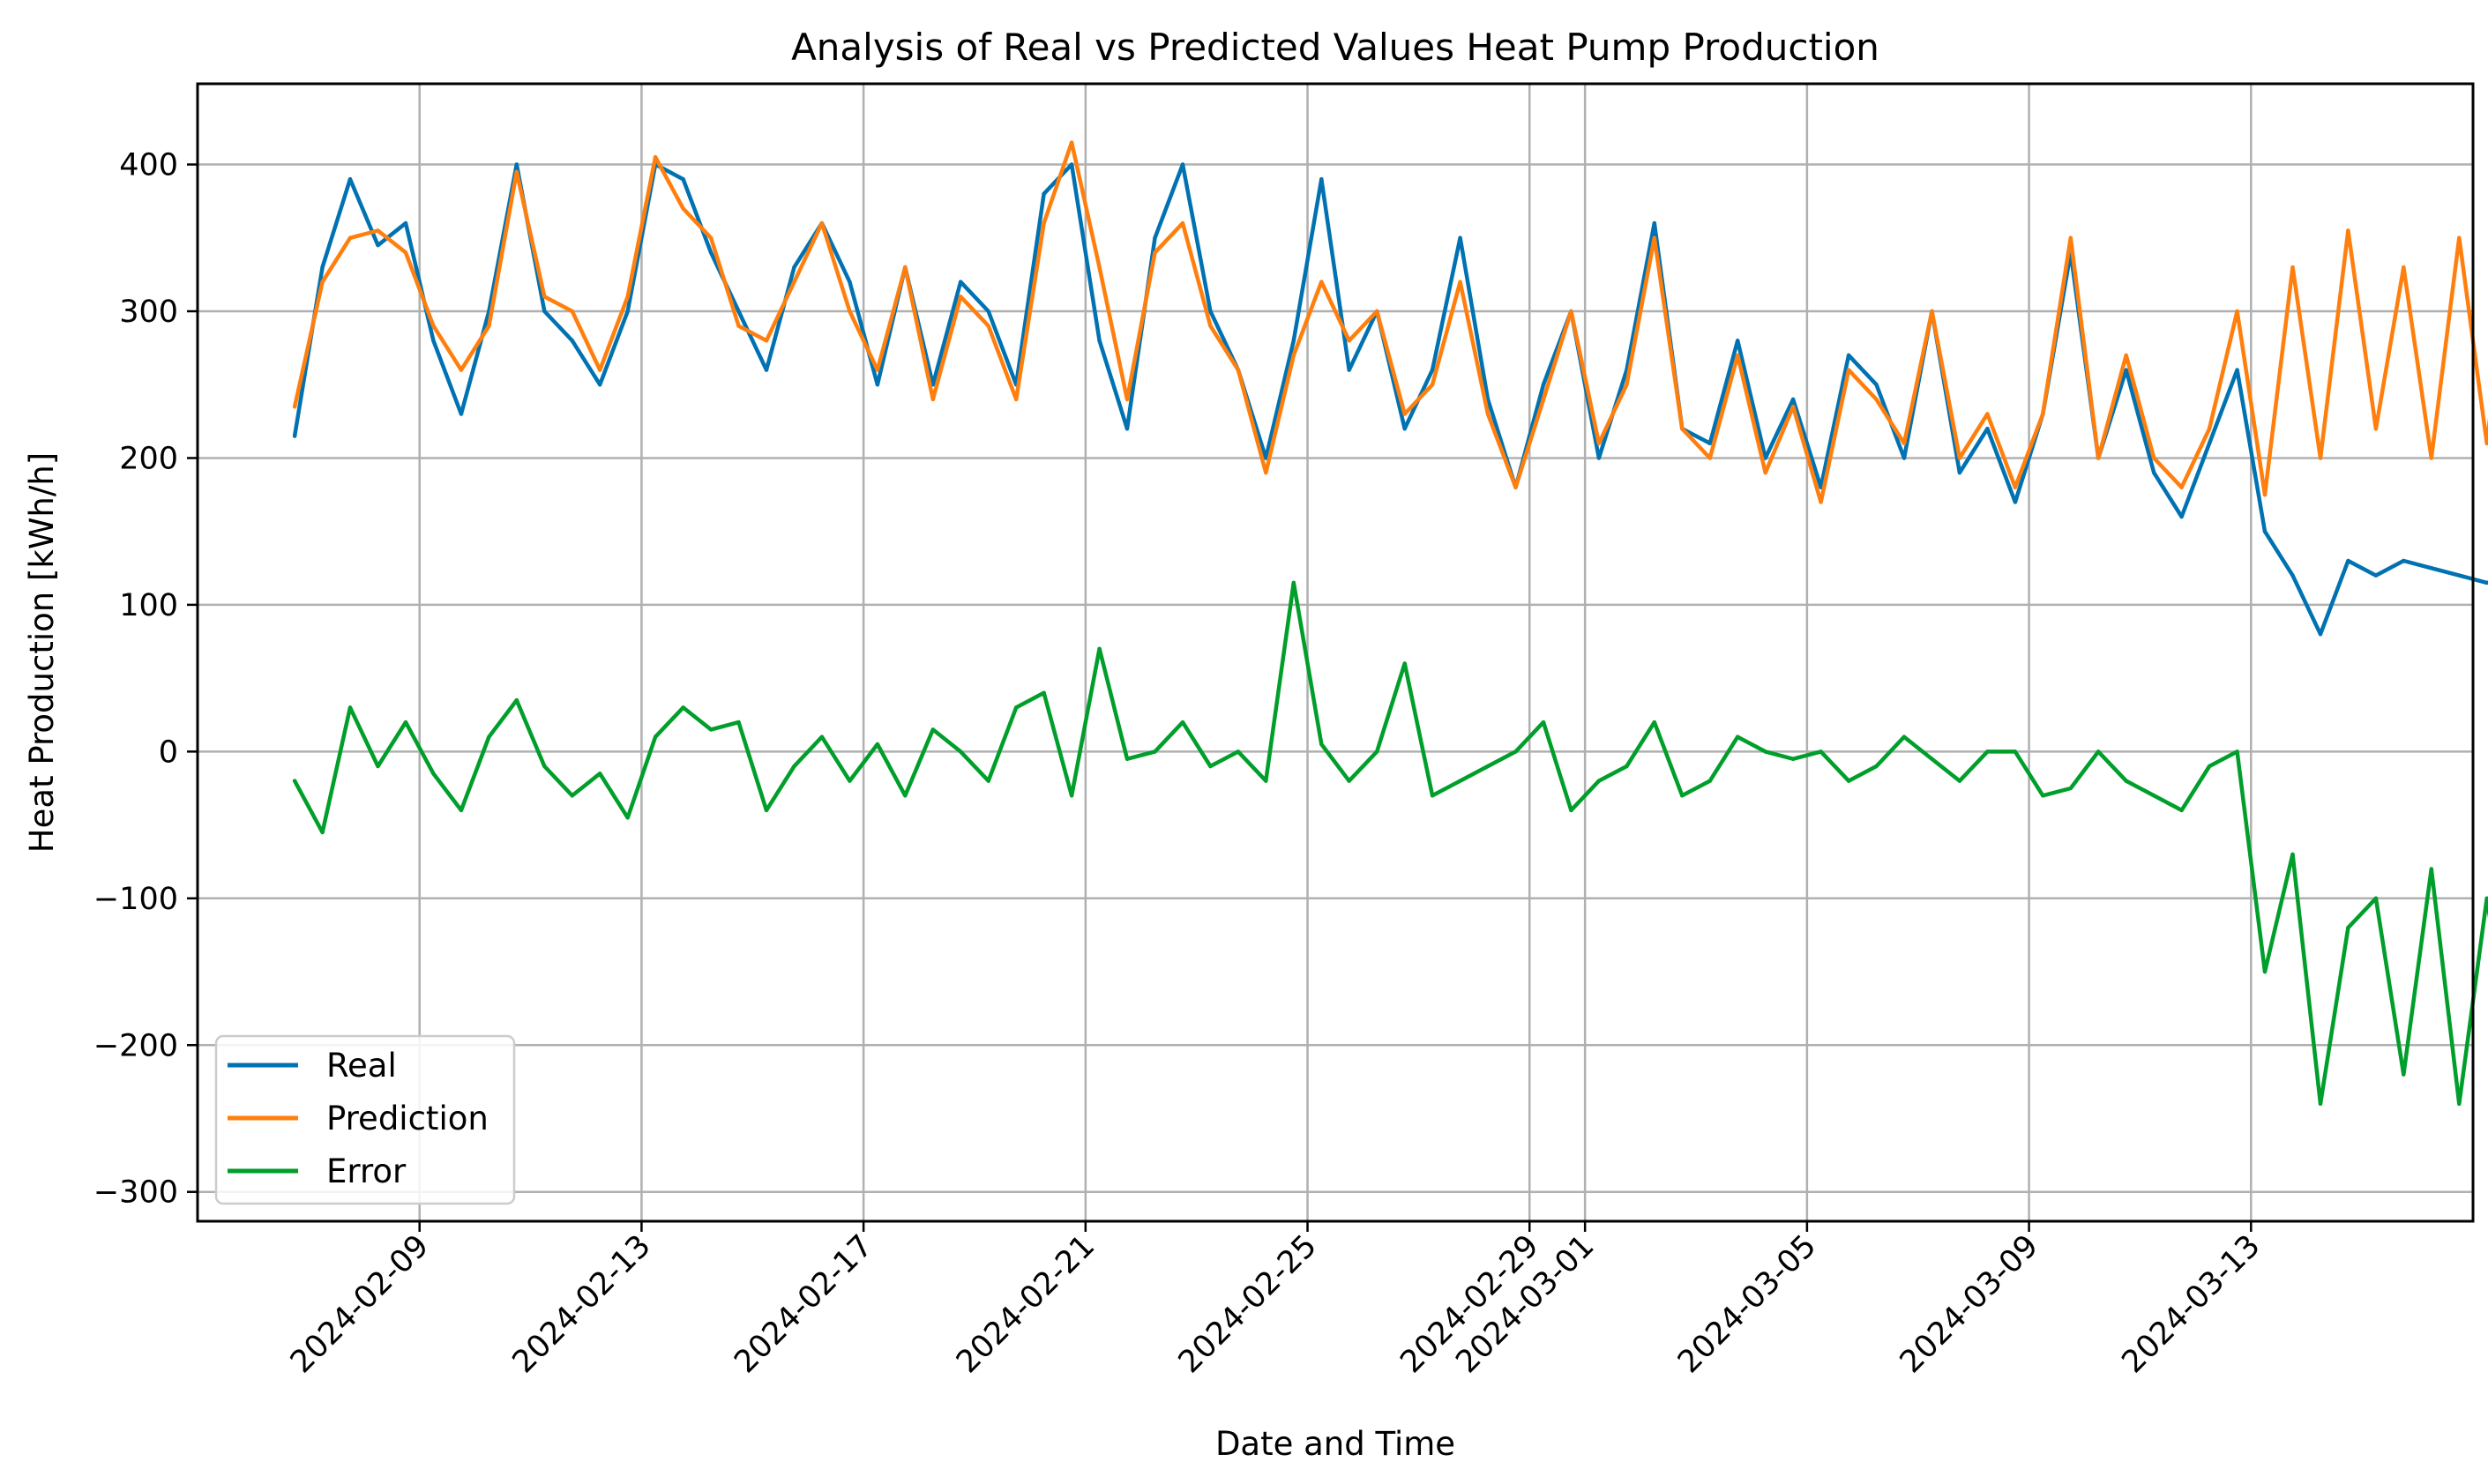  I want to click on y-tick-label: 0, so click(168, 753).